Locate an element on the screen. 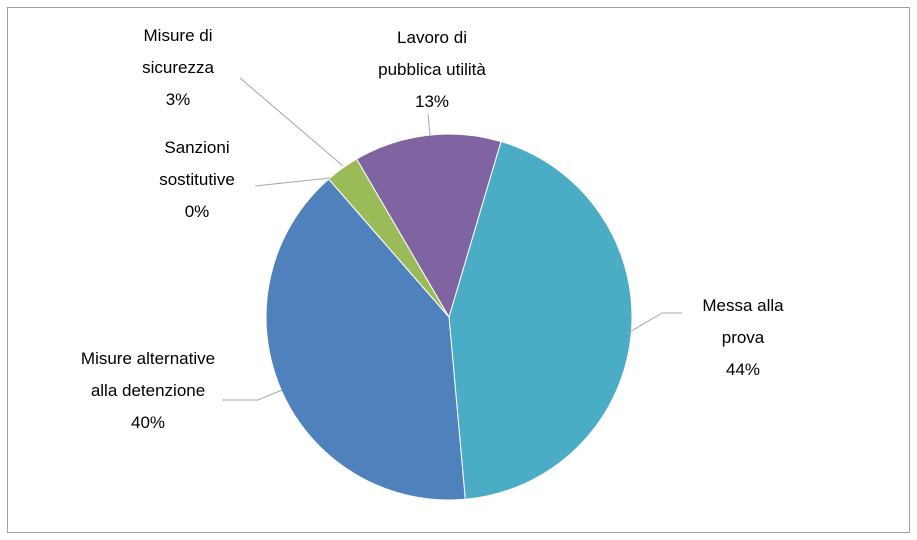 This screenshot has width=917, height=540. label-name: Messa alla prova is located at coordinates (743, 321).